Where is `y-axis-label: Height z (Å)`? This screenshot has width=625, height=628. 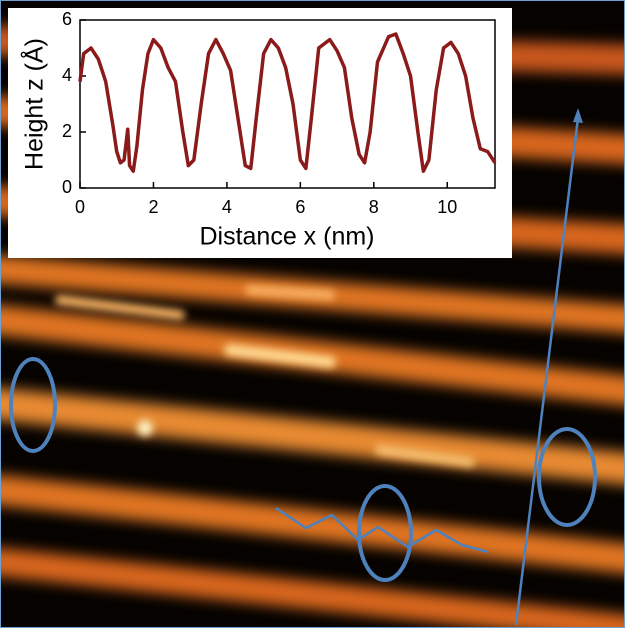 y-axis-label: Height z (Å) is located at coordinates (34, 104).